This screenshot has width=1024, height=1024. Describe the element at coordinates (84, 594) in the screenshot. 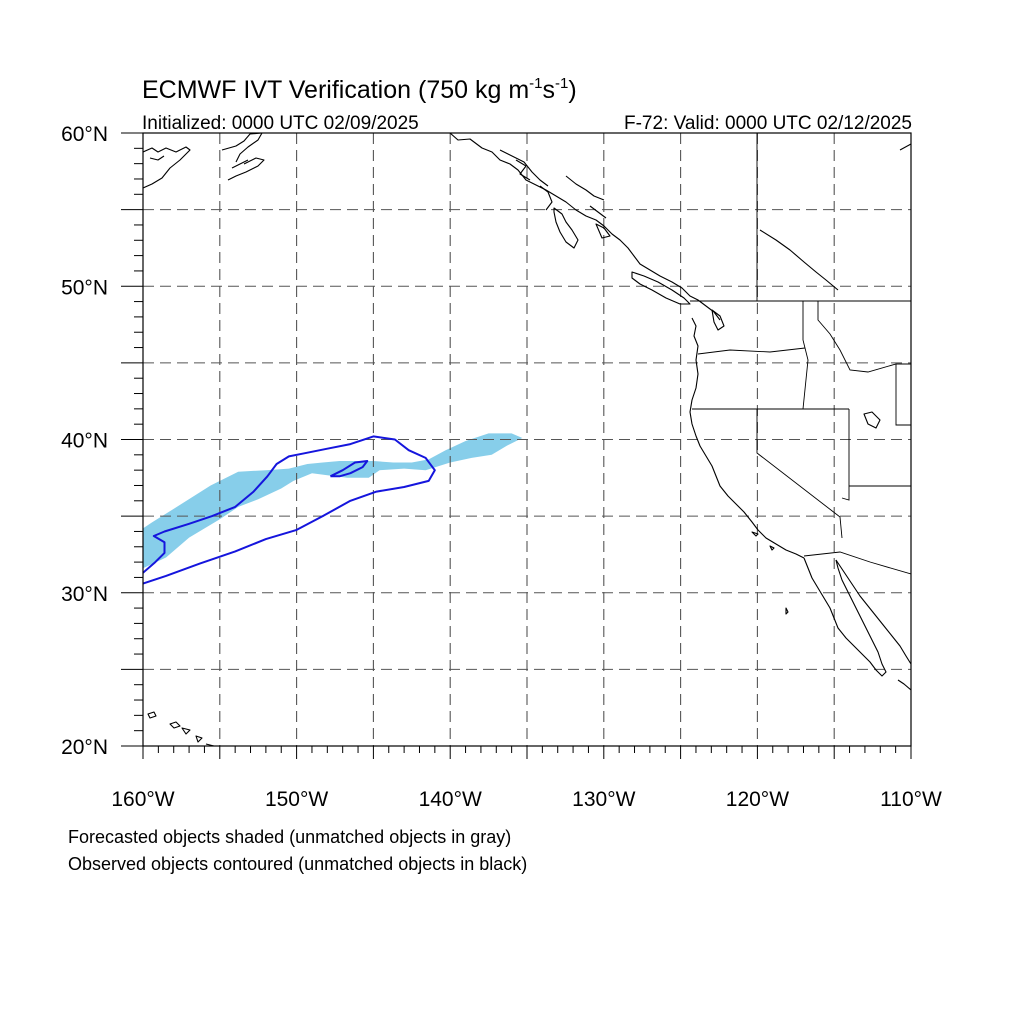

I see `lat-label: 30°N` at that location.